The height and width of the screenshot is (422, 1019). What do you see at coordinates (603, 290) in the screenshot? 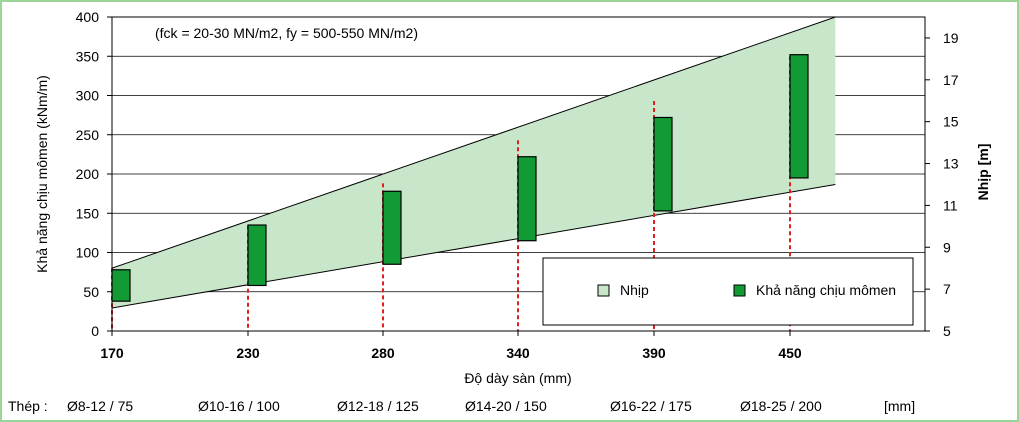
I see `legend-swatch-span` at bounding box center [603, 290].